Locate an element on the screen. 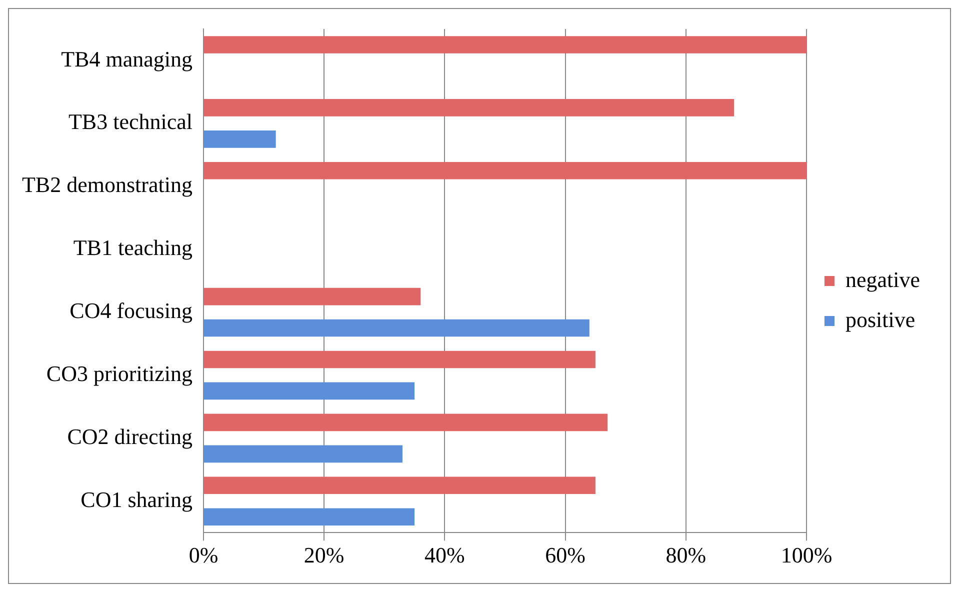 Image resolution: width=959 pixels, height=592 pixels. y-tick-label: TB4 managing is located at coordinates (126, 59).